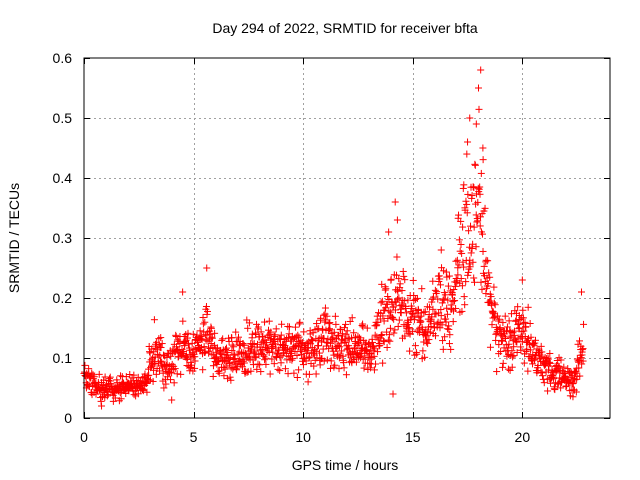 Image resolution: width=640 pixels, height=480 pixels. I want to click on y-tick-label: 0.3, so click(63, 238).